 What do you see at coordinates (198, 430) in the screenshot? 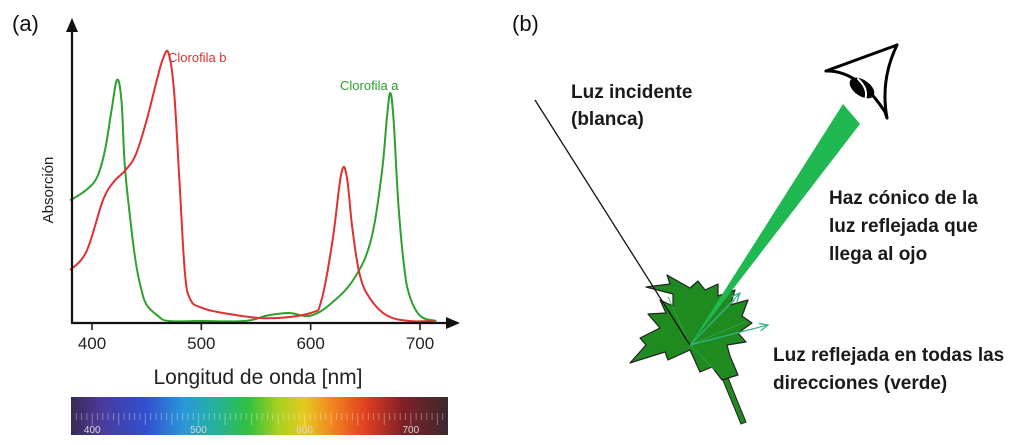
I see `spectrum-tick-label: 500` at bounding box center [198, 430].